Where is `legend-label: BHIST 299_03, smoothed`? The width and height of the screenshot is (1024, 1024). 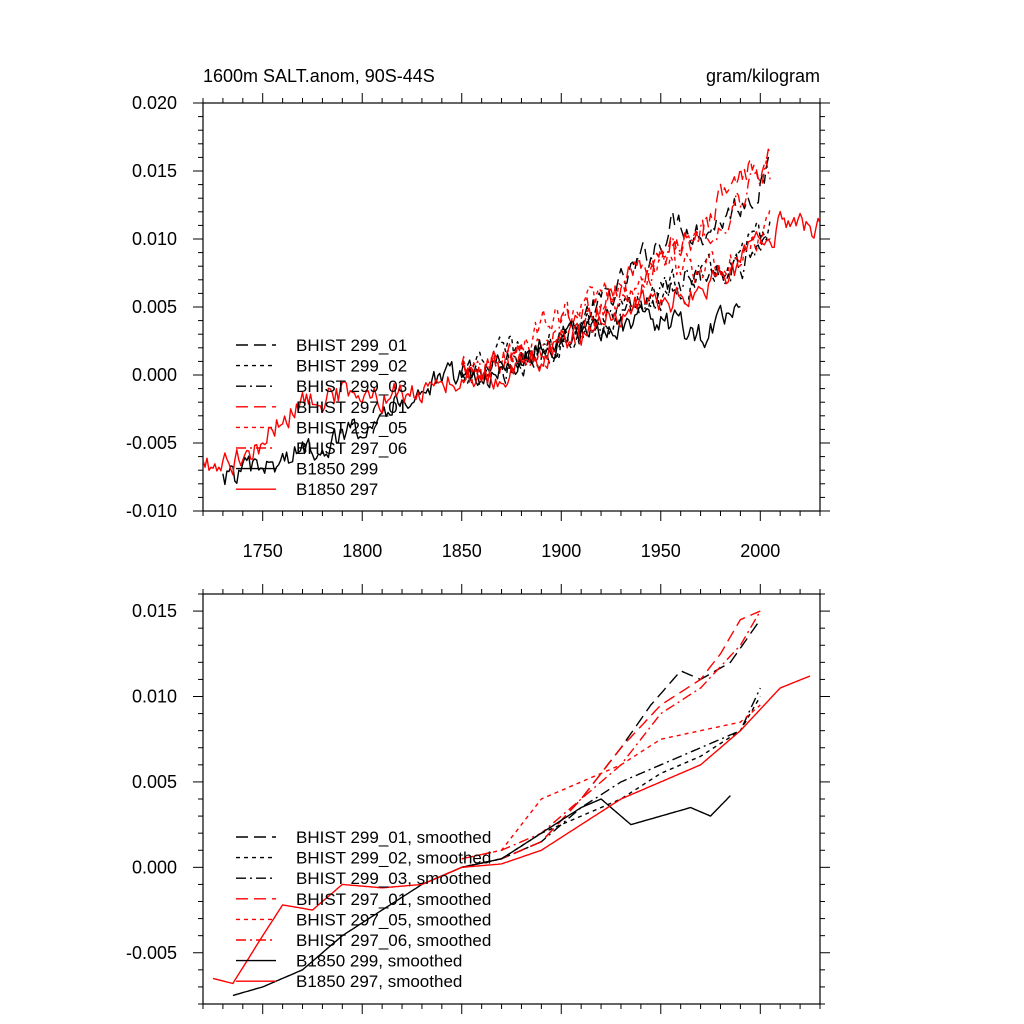 legend-label: BHIST 299_03, smoothed is located at coordinates (393, 878).